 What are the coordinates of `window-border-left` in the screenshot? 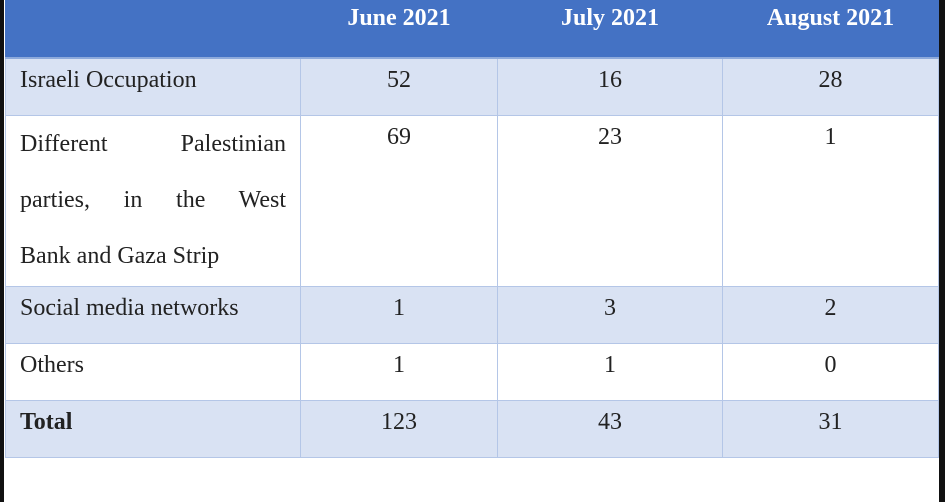 It's located at (2, 251).